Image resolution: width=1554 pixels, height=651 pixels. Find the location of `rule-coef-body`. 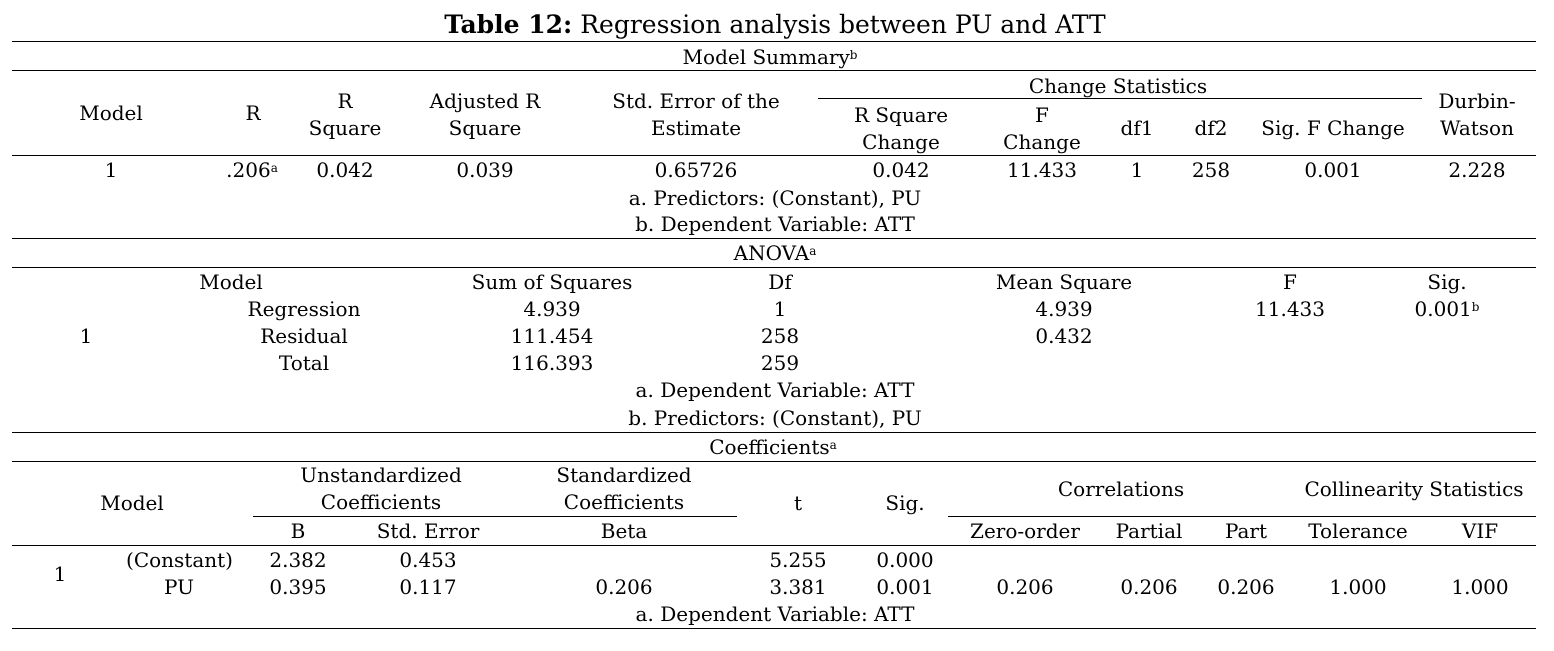

rule-coef-body is located at coordinates (774, 545).